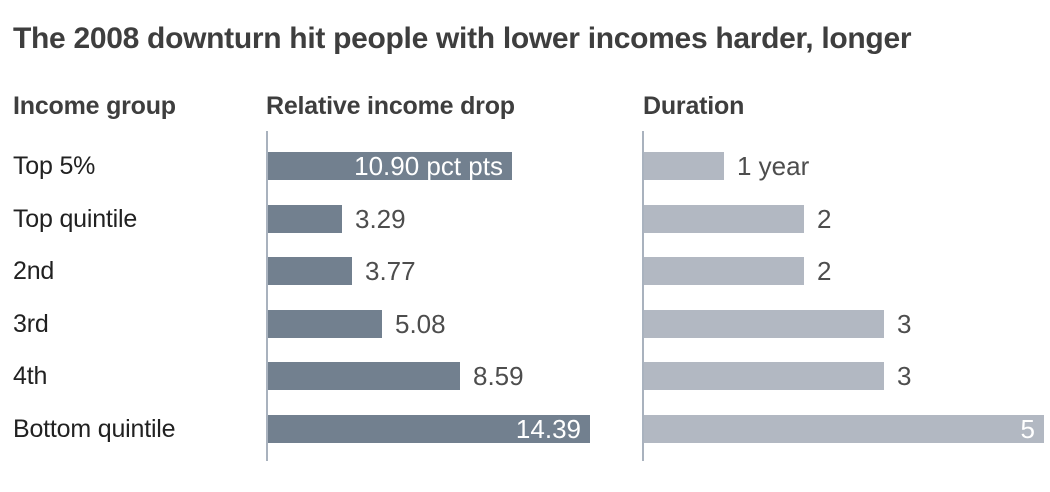 The image size is (1050, 492). I want to click on bar-duration: 5, so click(844, 429).